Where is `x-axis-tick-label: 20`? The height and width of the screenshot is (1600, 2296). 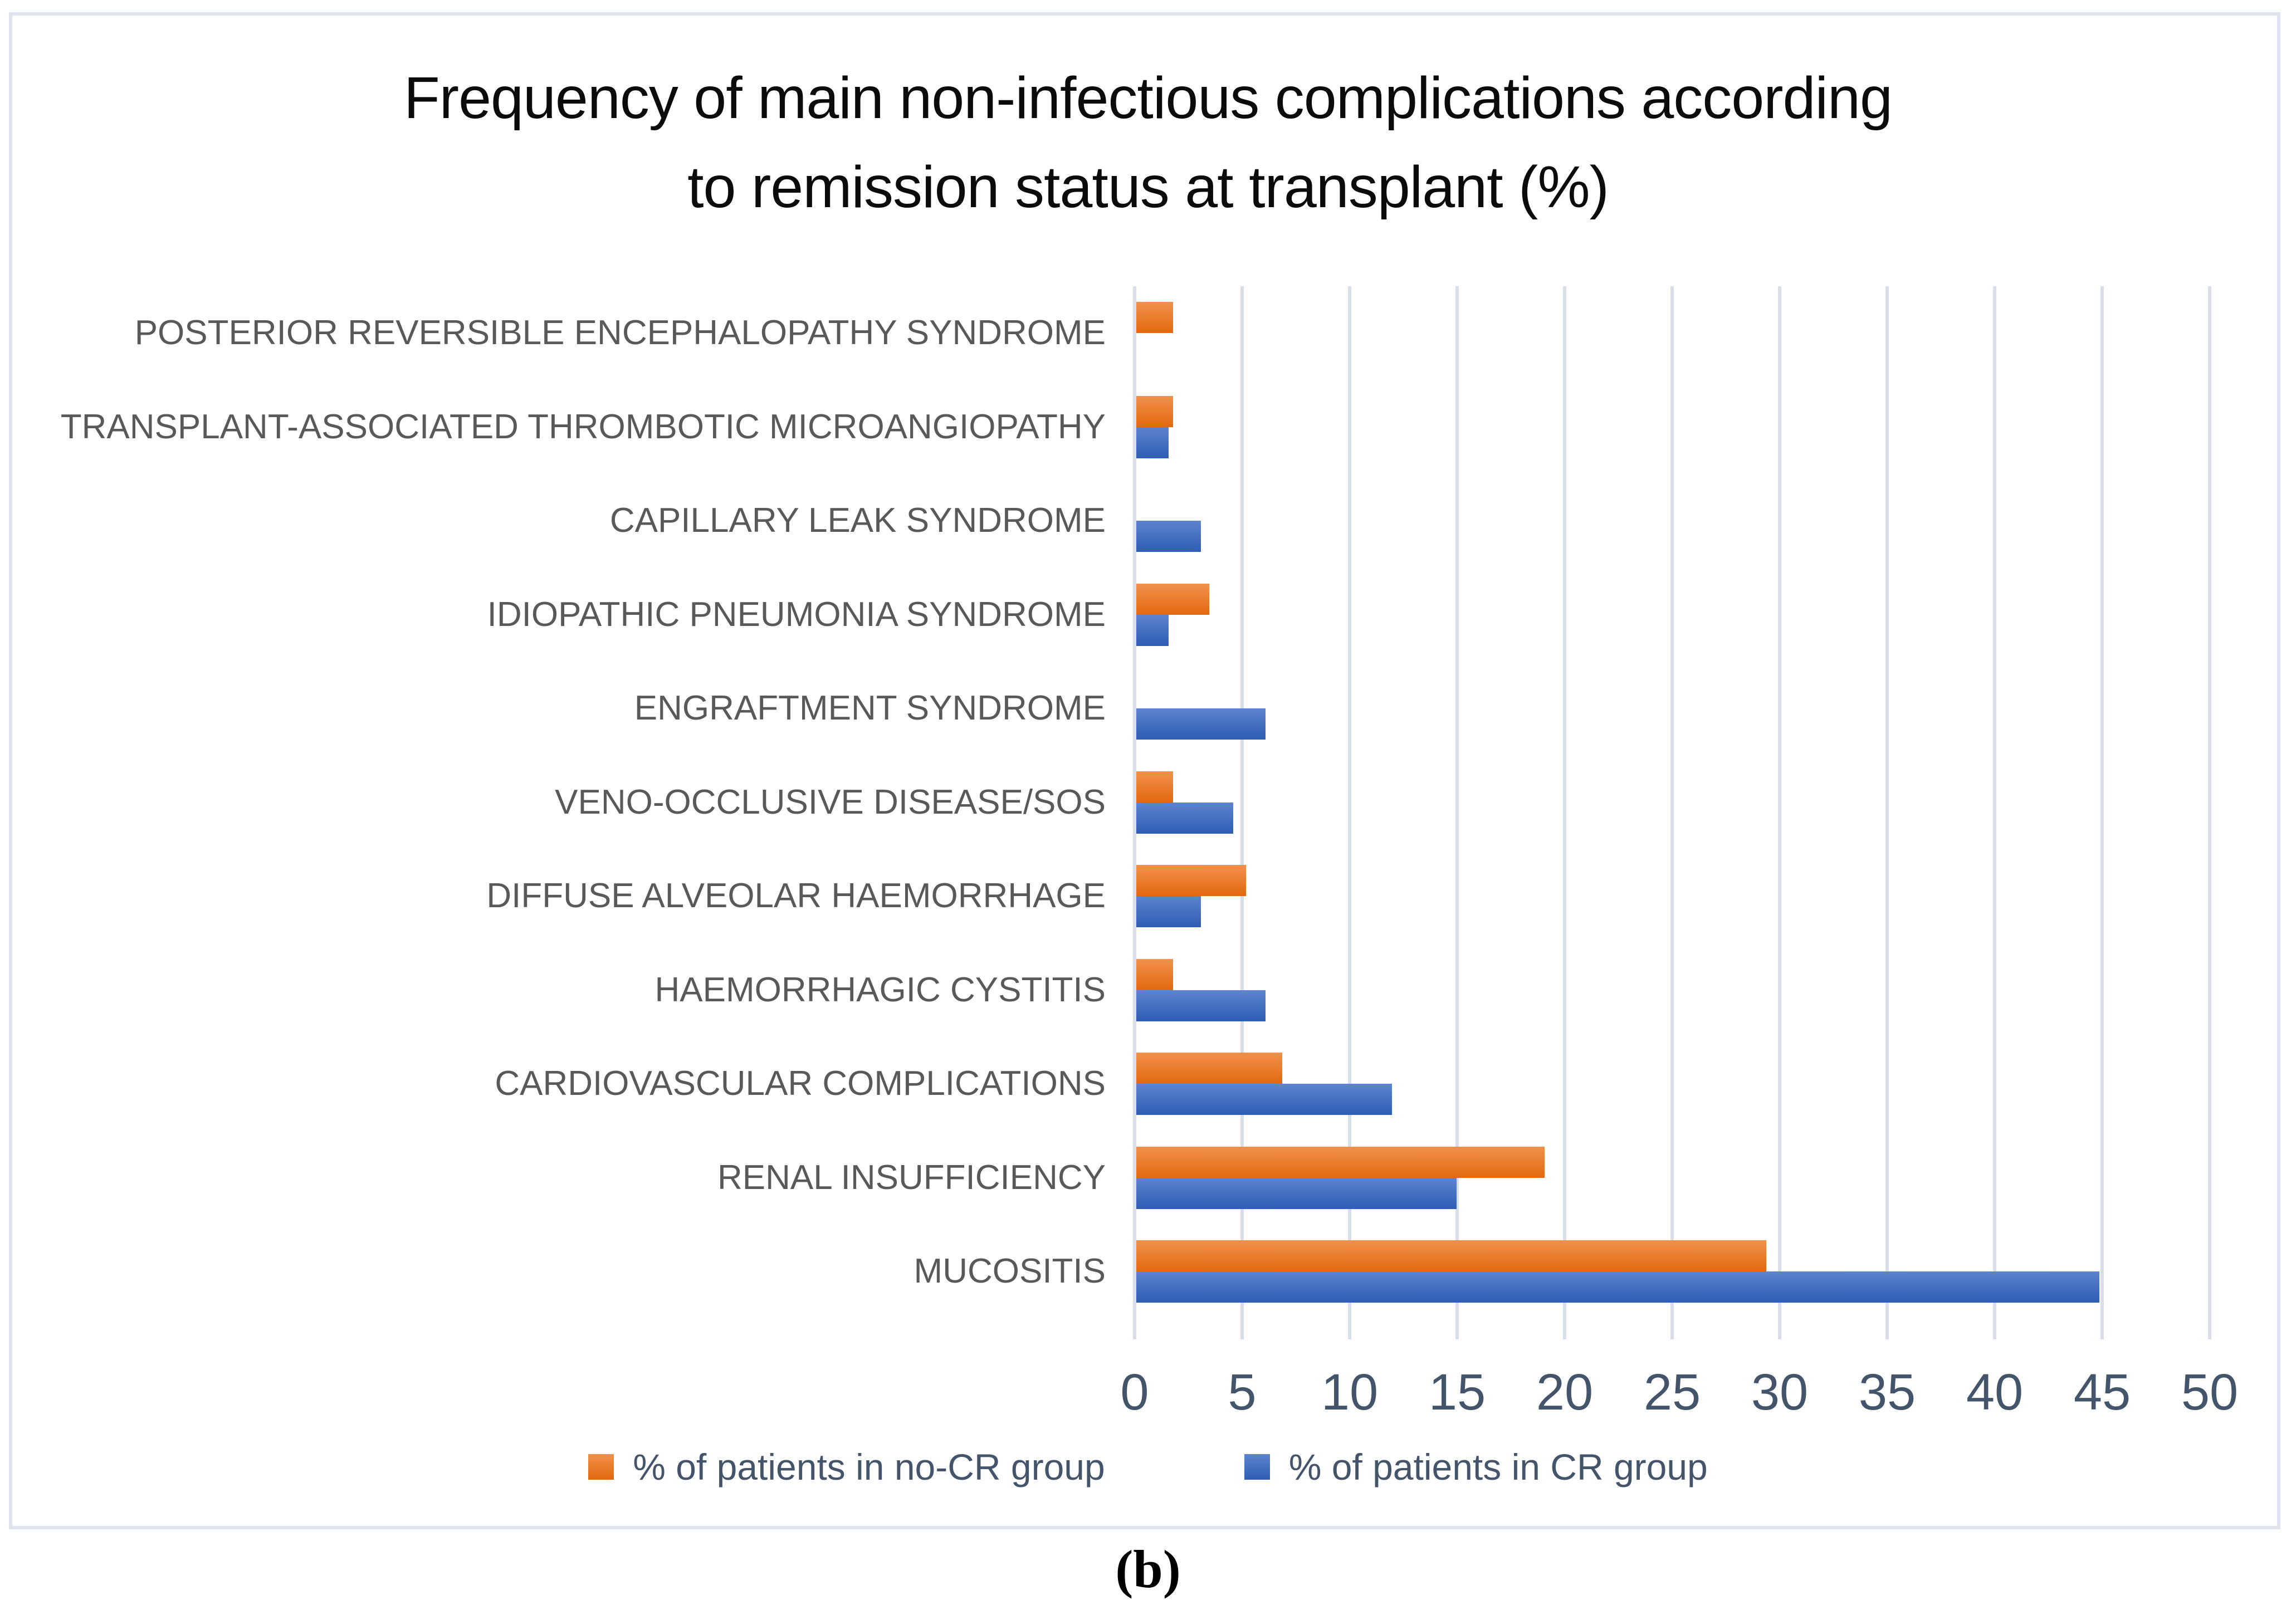 x-axis-tick-label: 20 is located at coordinates (1565, 1392).